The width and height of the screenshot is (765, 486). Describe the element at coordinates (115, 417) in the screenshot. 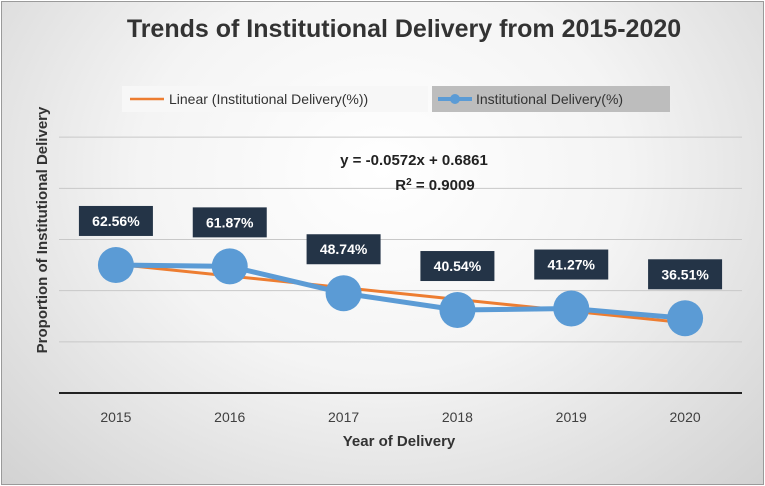

I see `x-tick-label: 2015` at that location.